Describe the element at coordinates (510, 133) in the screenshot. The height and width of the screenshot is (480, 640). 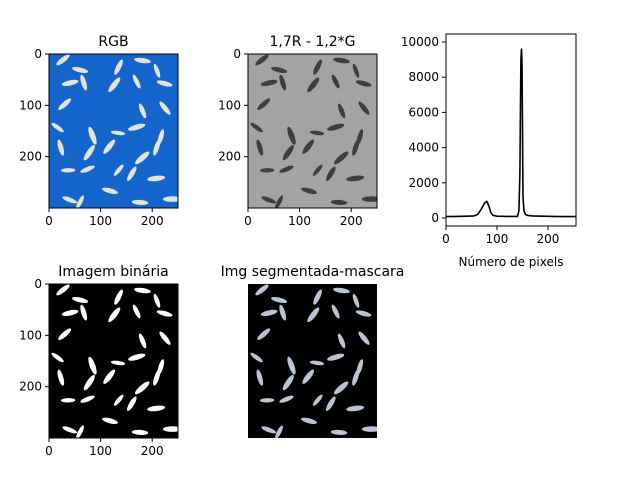
I see `histogram-line` at that location.